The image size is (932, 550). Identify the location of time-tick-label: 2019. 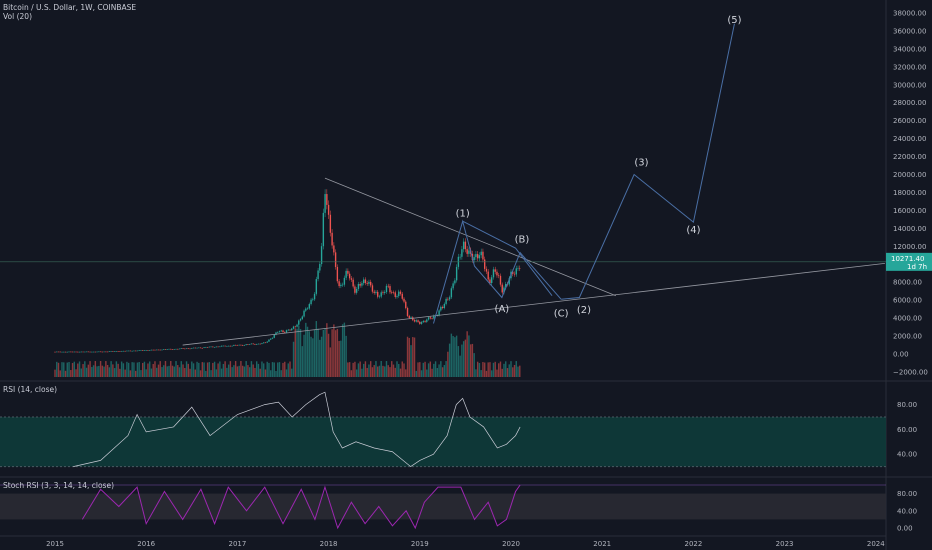
(420, 544).